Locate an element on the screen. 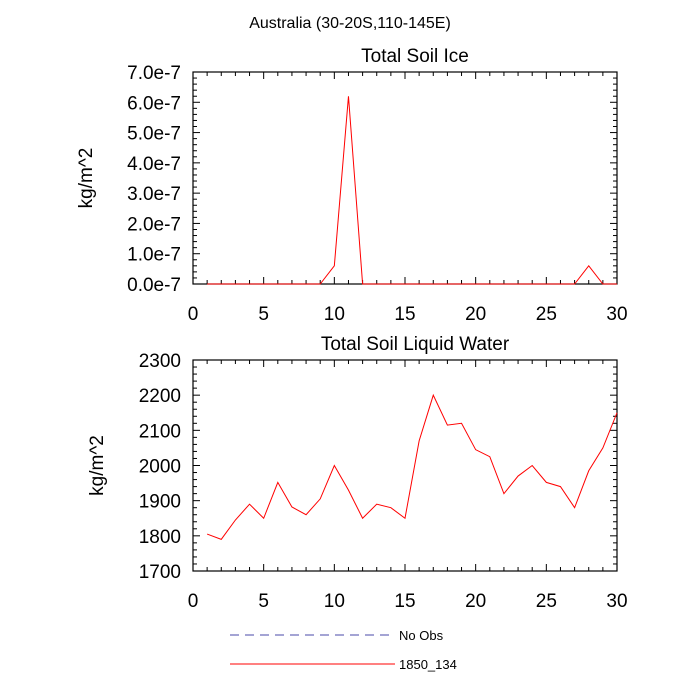 This screenshot has height=700, width=700. panel-title: Total Soil Ice is located at coordinates (415, 56).